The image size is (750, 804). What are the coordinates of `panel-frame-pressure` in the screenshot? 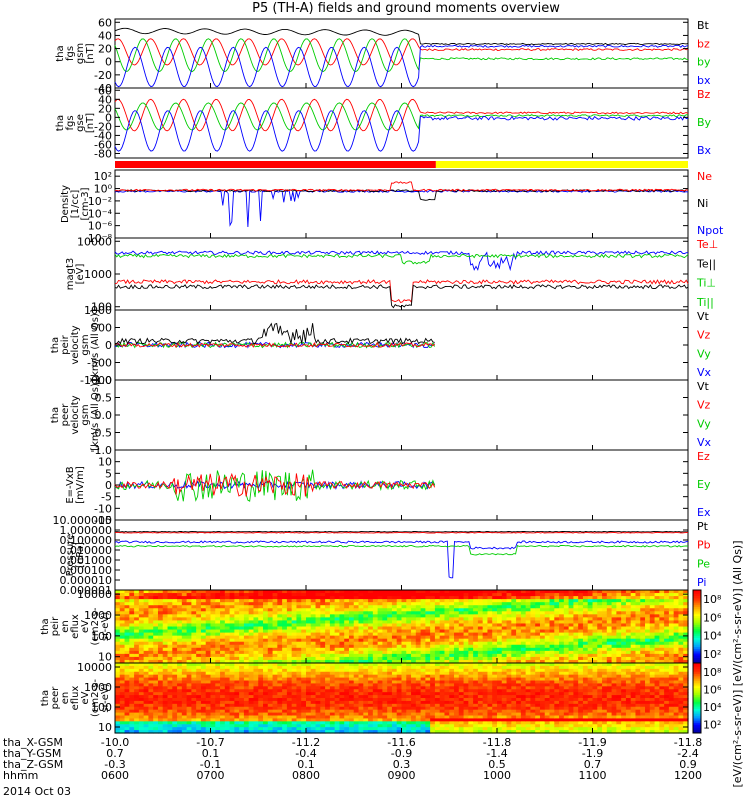 It's located at (401, 555).